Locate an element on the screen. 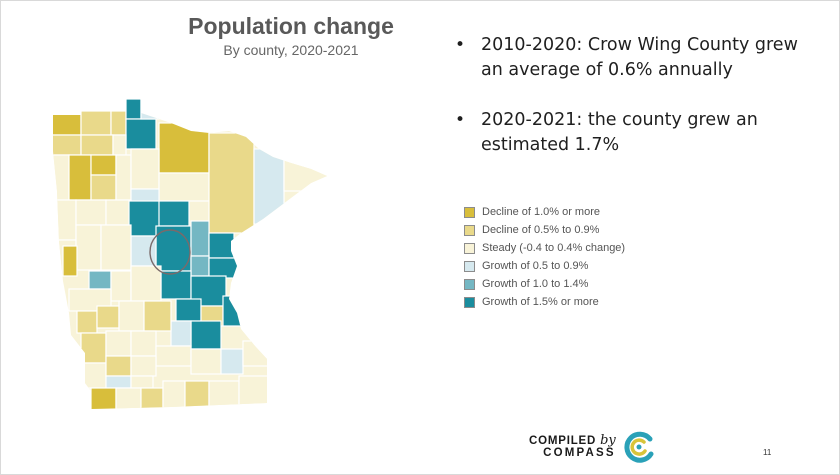 Image resolution: width=840 pixels, height=475 pixels. map-title: Population change is located at coordinates (291, 26).